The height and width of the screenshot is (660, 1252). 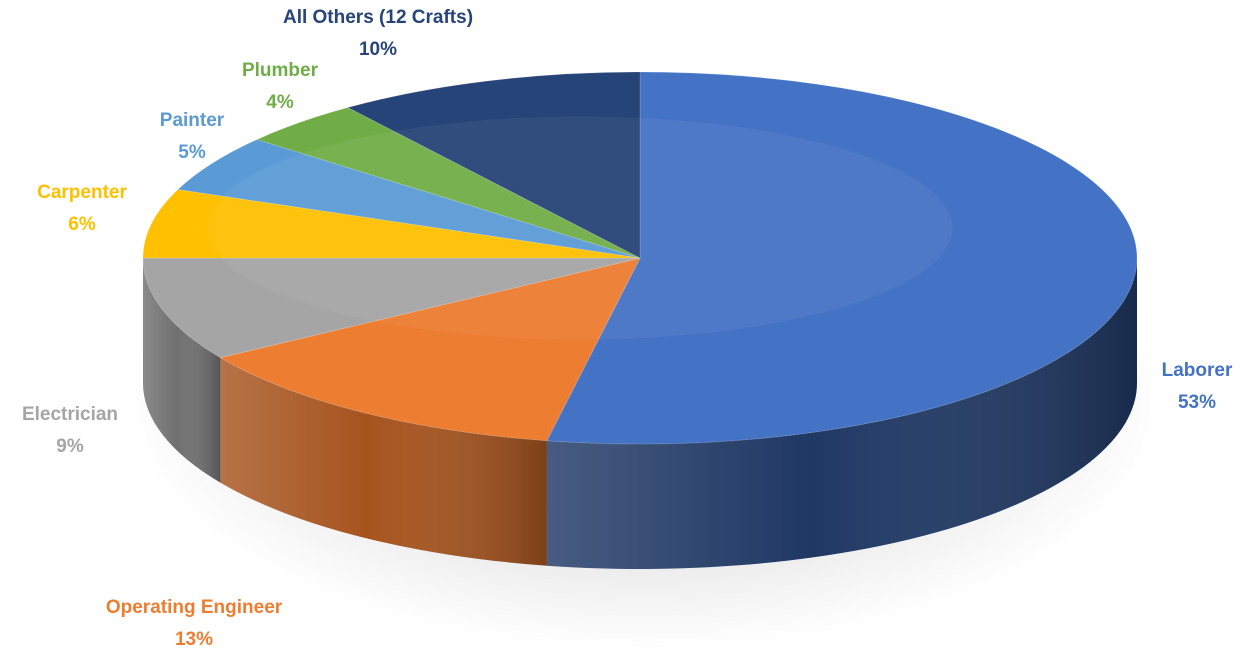 I want to click on value-all-others-12-crafts: 10%, so click(x=378, y=49).